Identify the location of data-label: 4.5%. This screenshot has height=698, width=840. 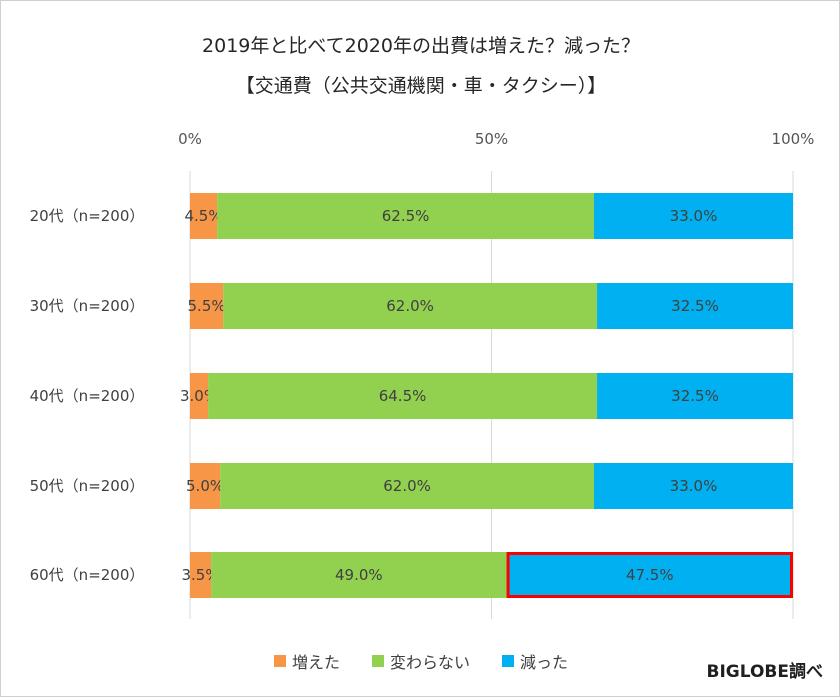
(204, 216).